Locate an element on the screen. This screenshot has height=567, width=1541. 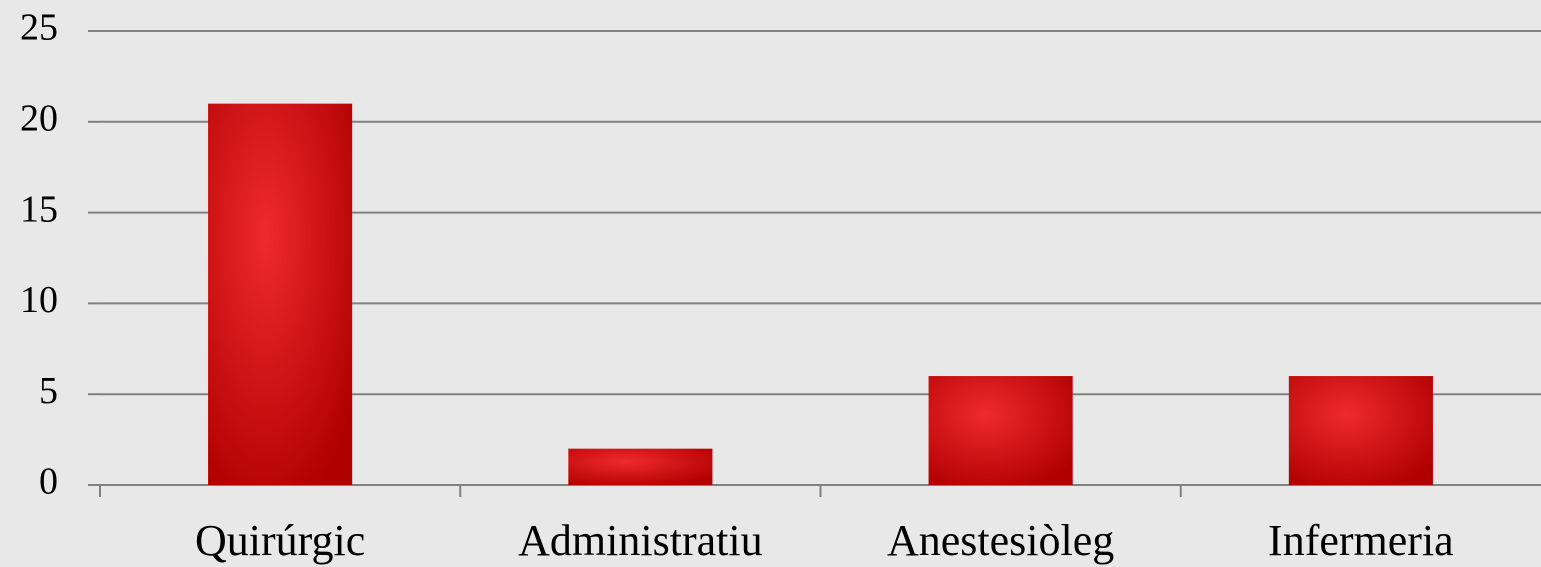
x-tick-label: Anestesiòleg is located at coordinates (1000, 540).